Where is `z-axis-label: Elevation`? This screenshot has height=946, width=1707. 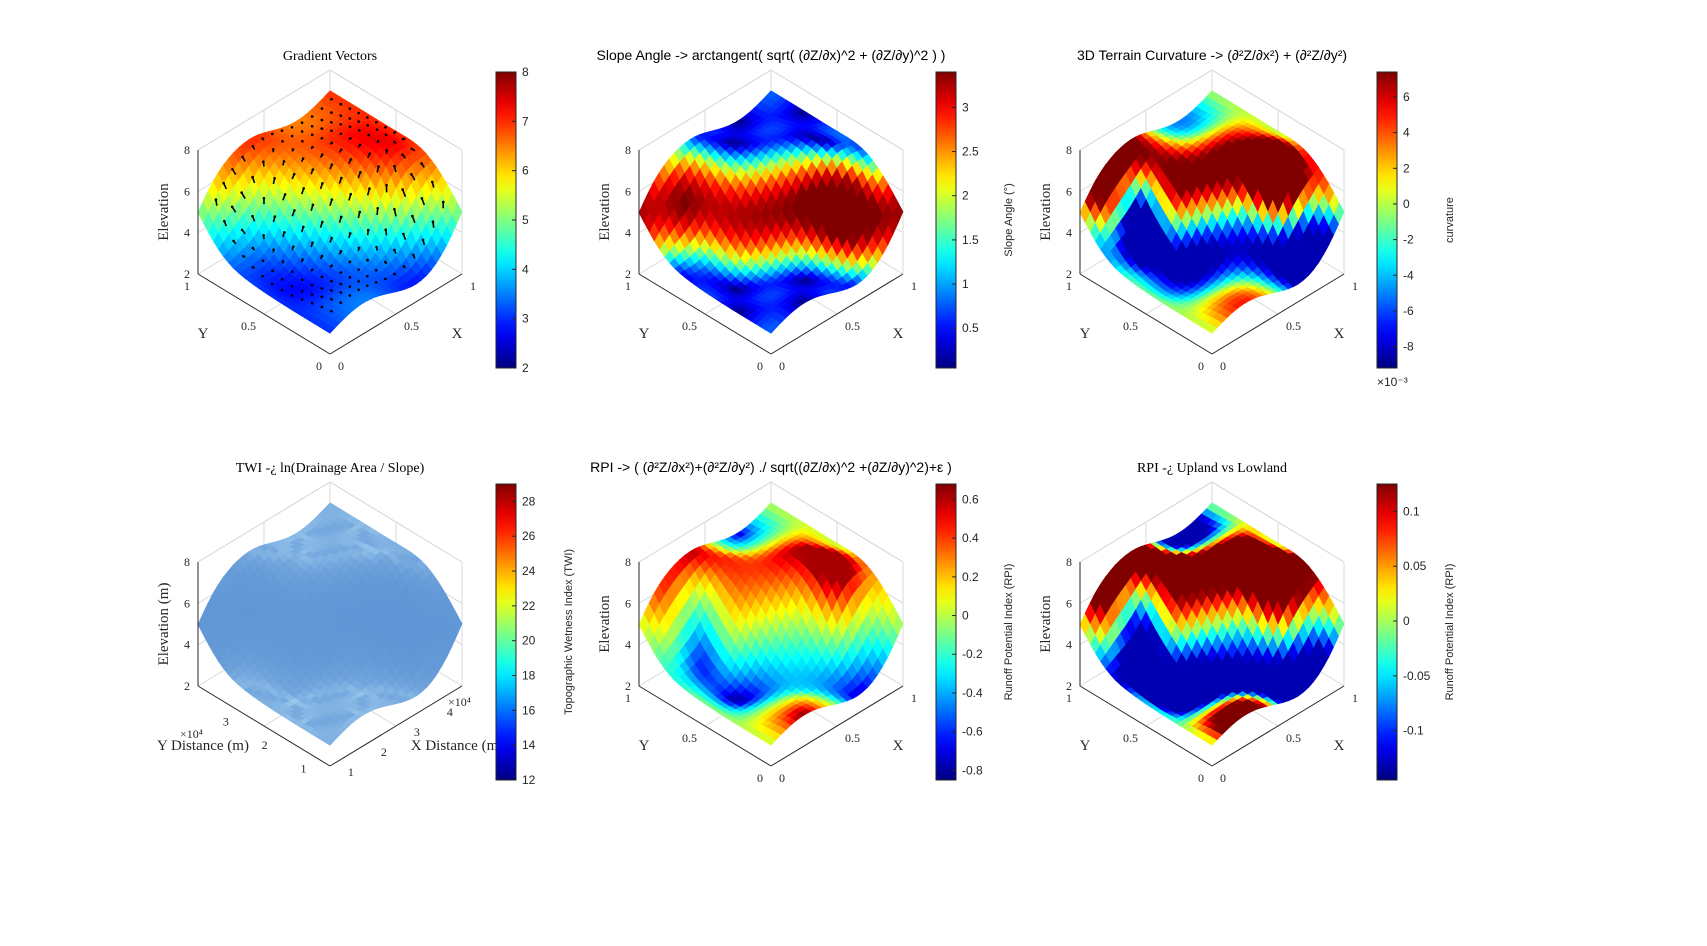
z-axis-label: Elevation is located at coordinates (1046, 212).